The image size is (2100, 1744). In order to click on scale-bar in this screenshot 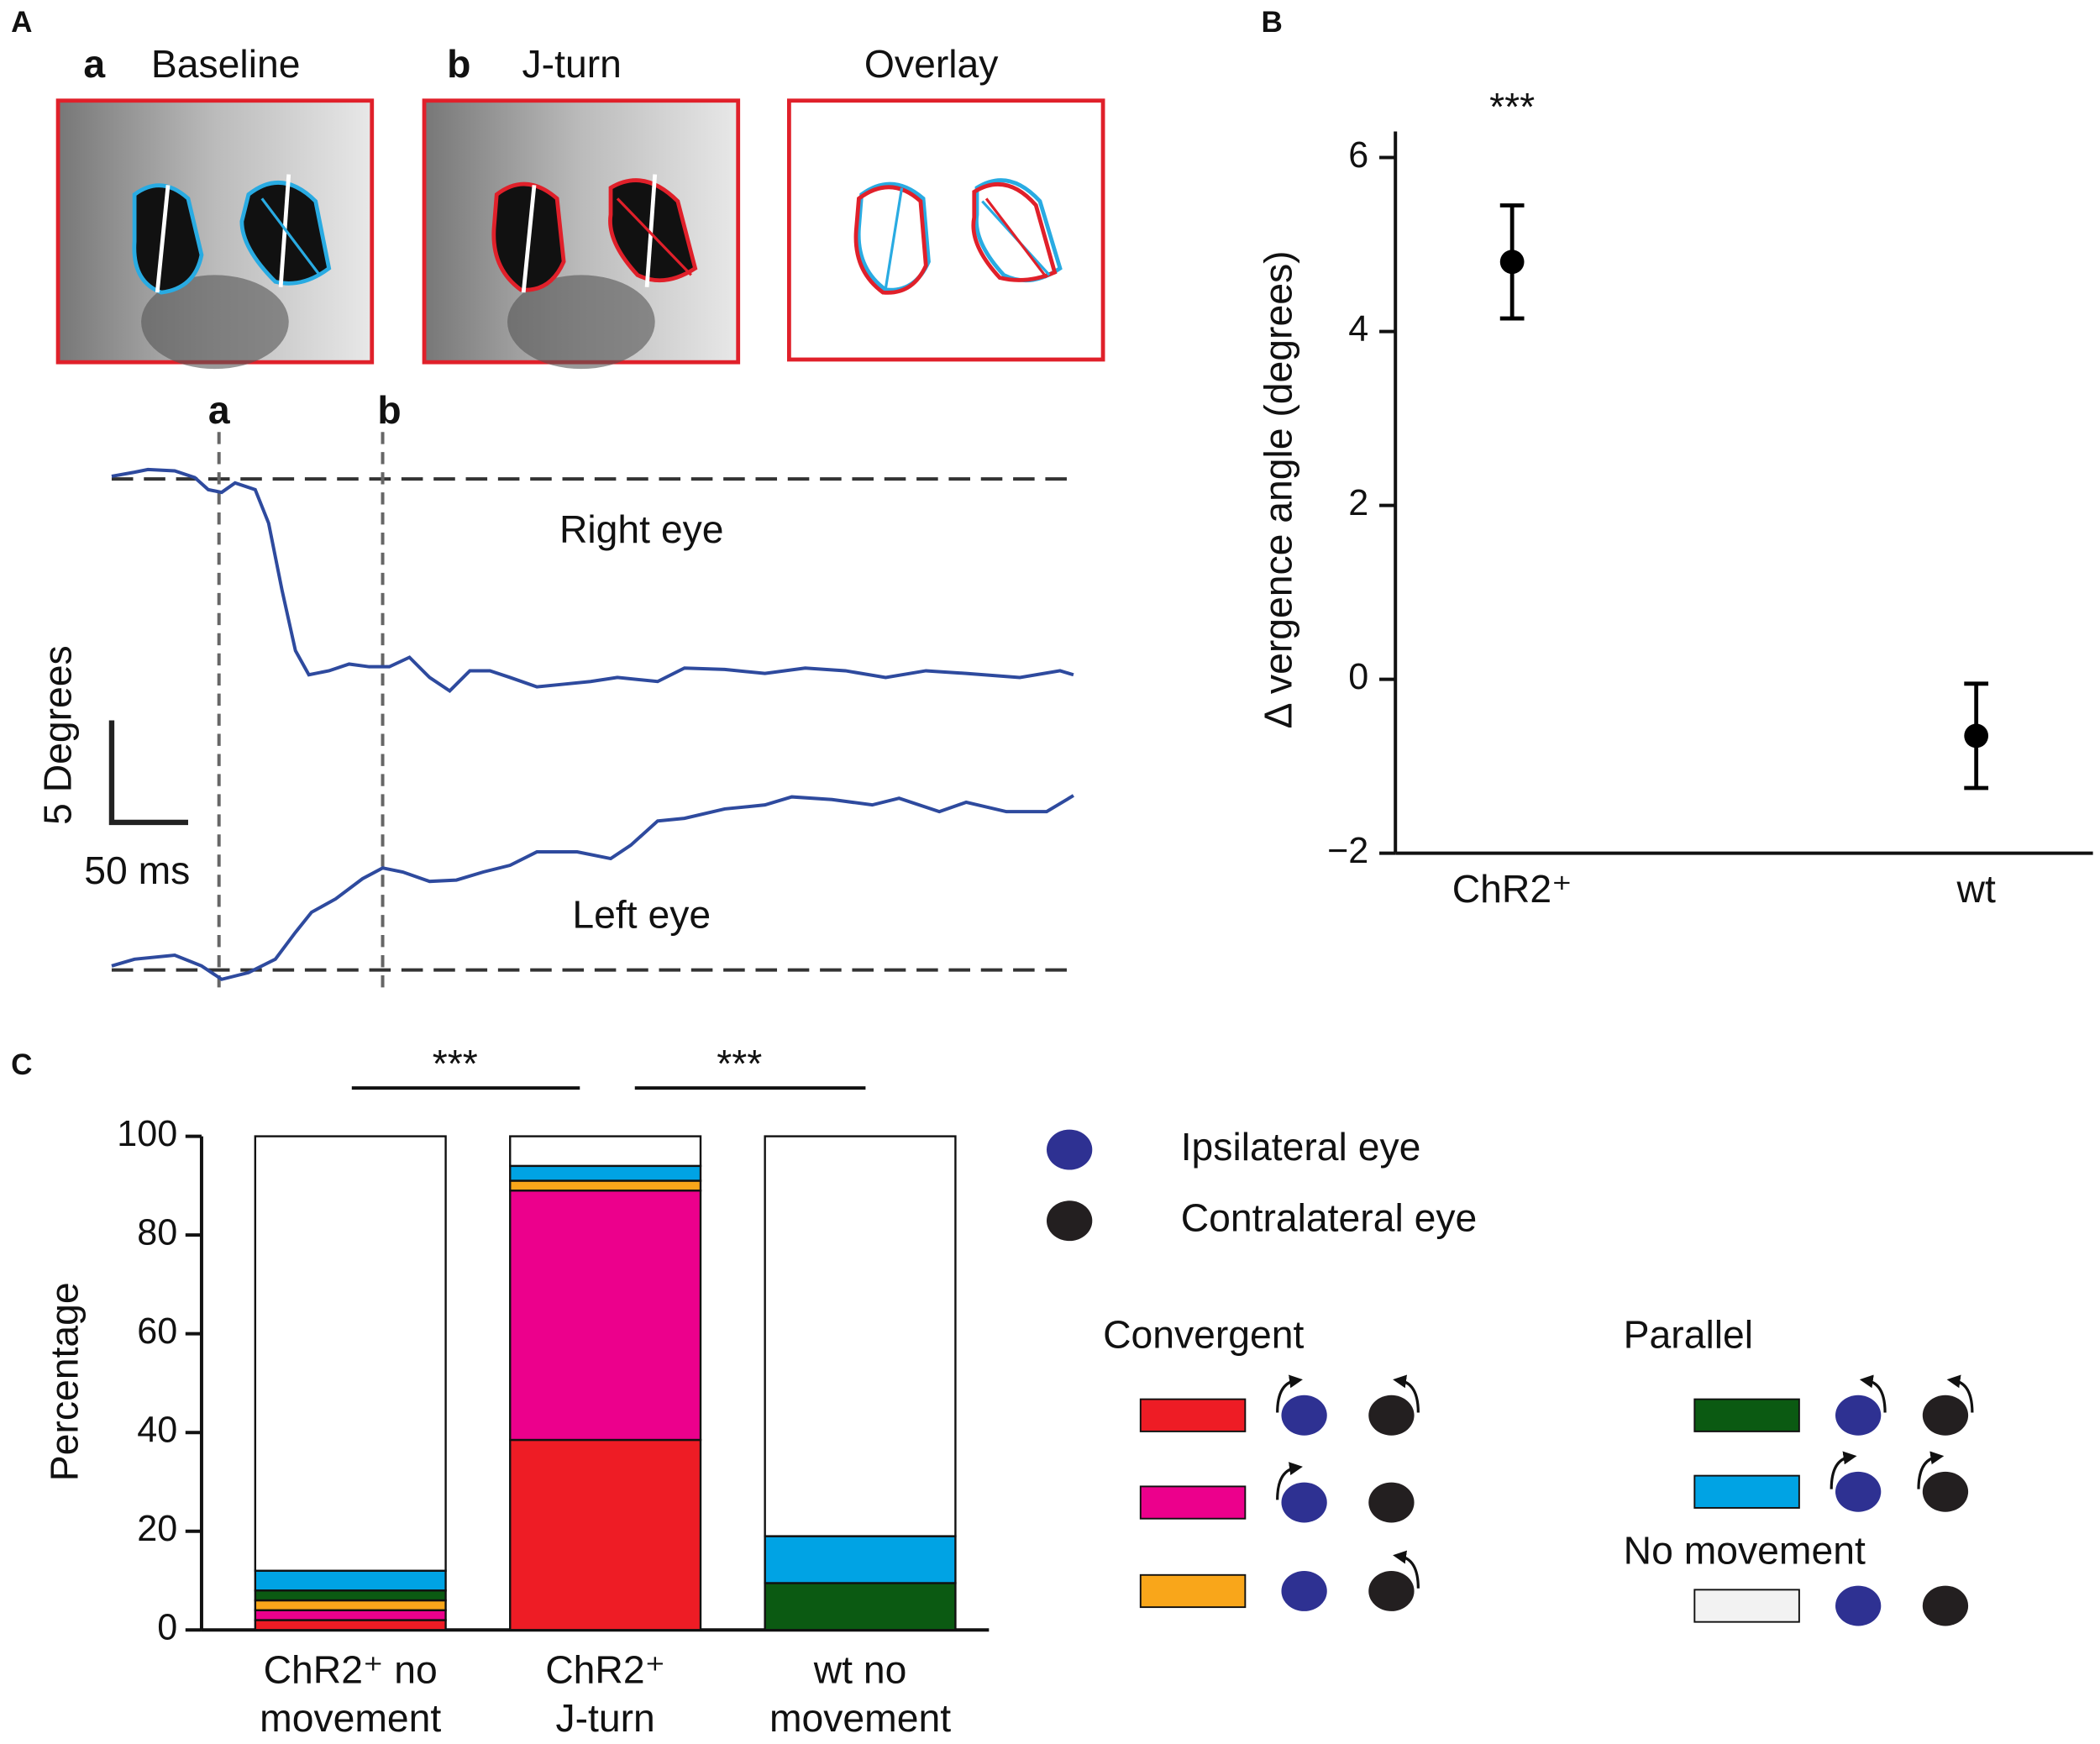, I will do `click(148, 773)`.